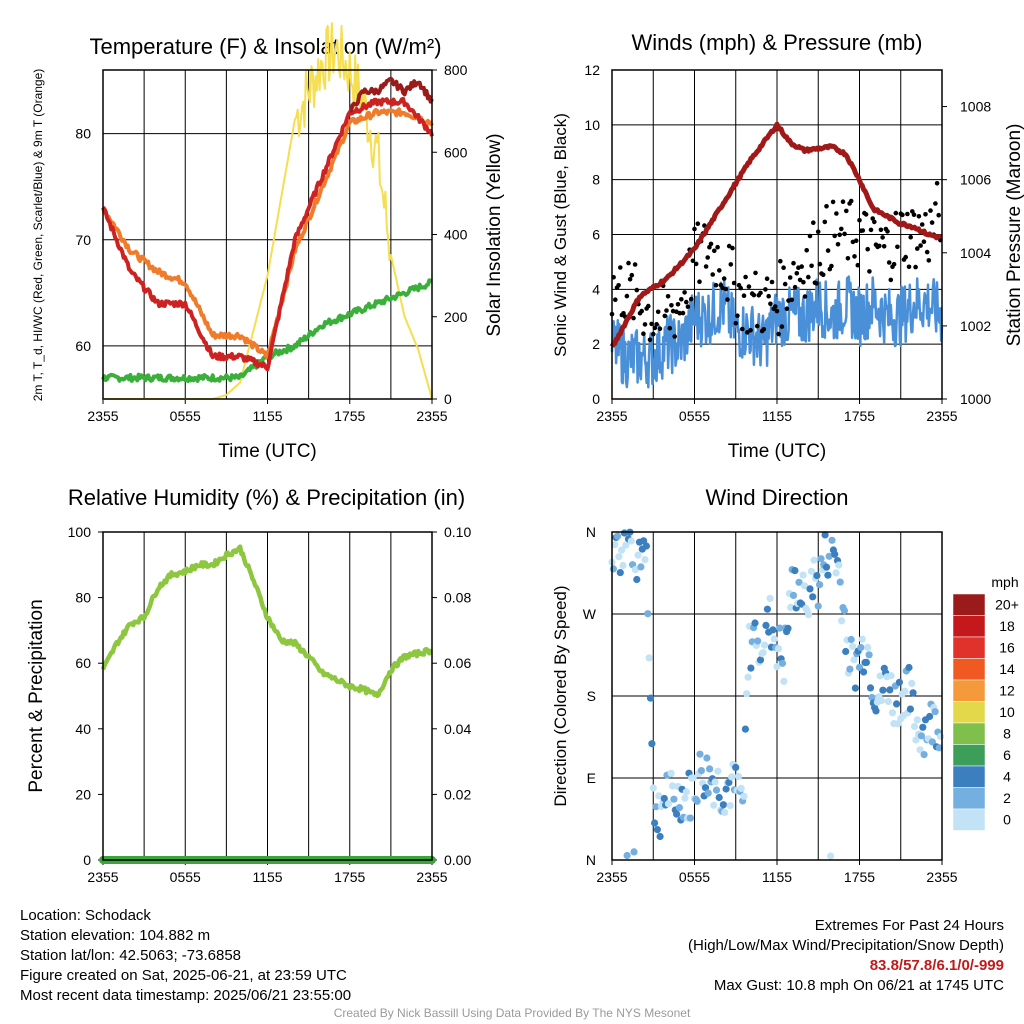 Image resolution: width=1024 pixels, height=1024 pixels. I want to click on x-tick-label: 2355, so click(941, 877).